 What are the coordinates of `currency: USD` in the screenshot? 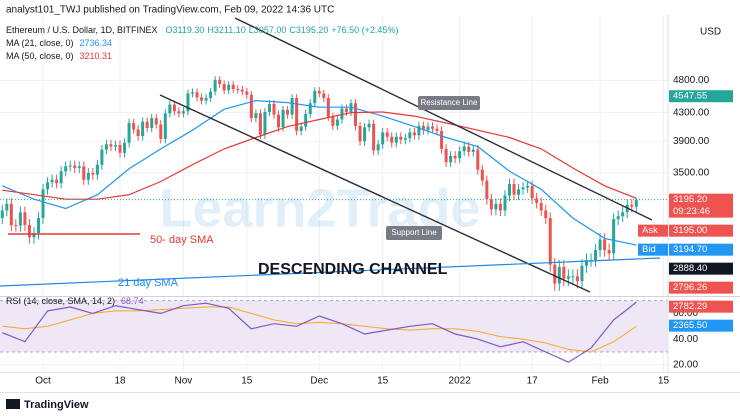 It's located at (710, 32).